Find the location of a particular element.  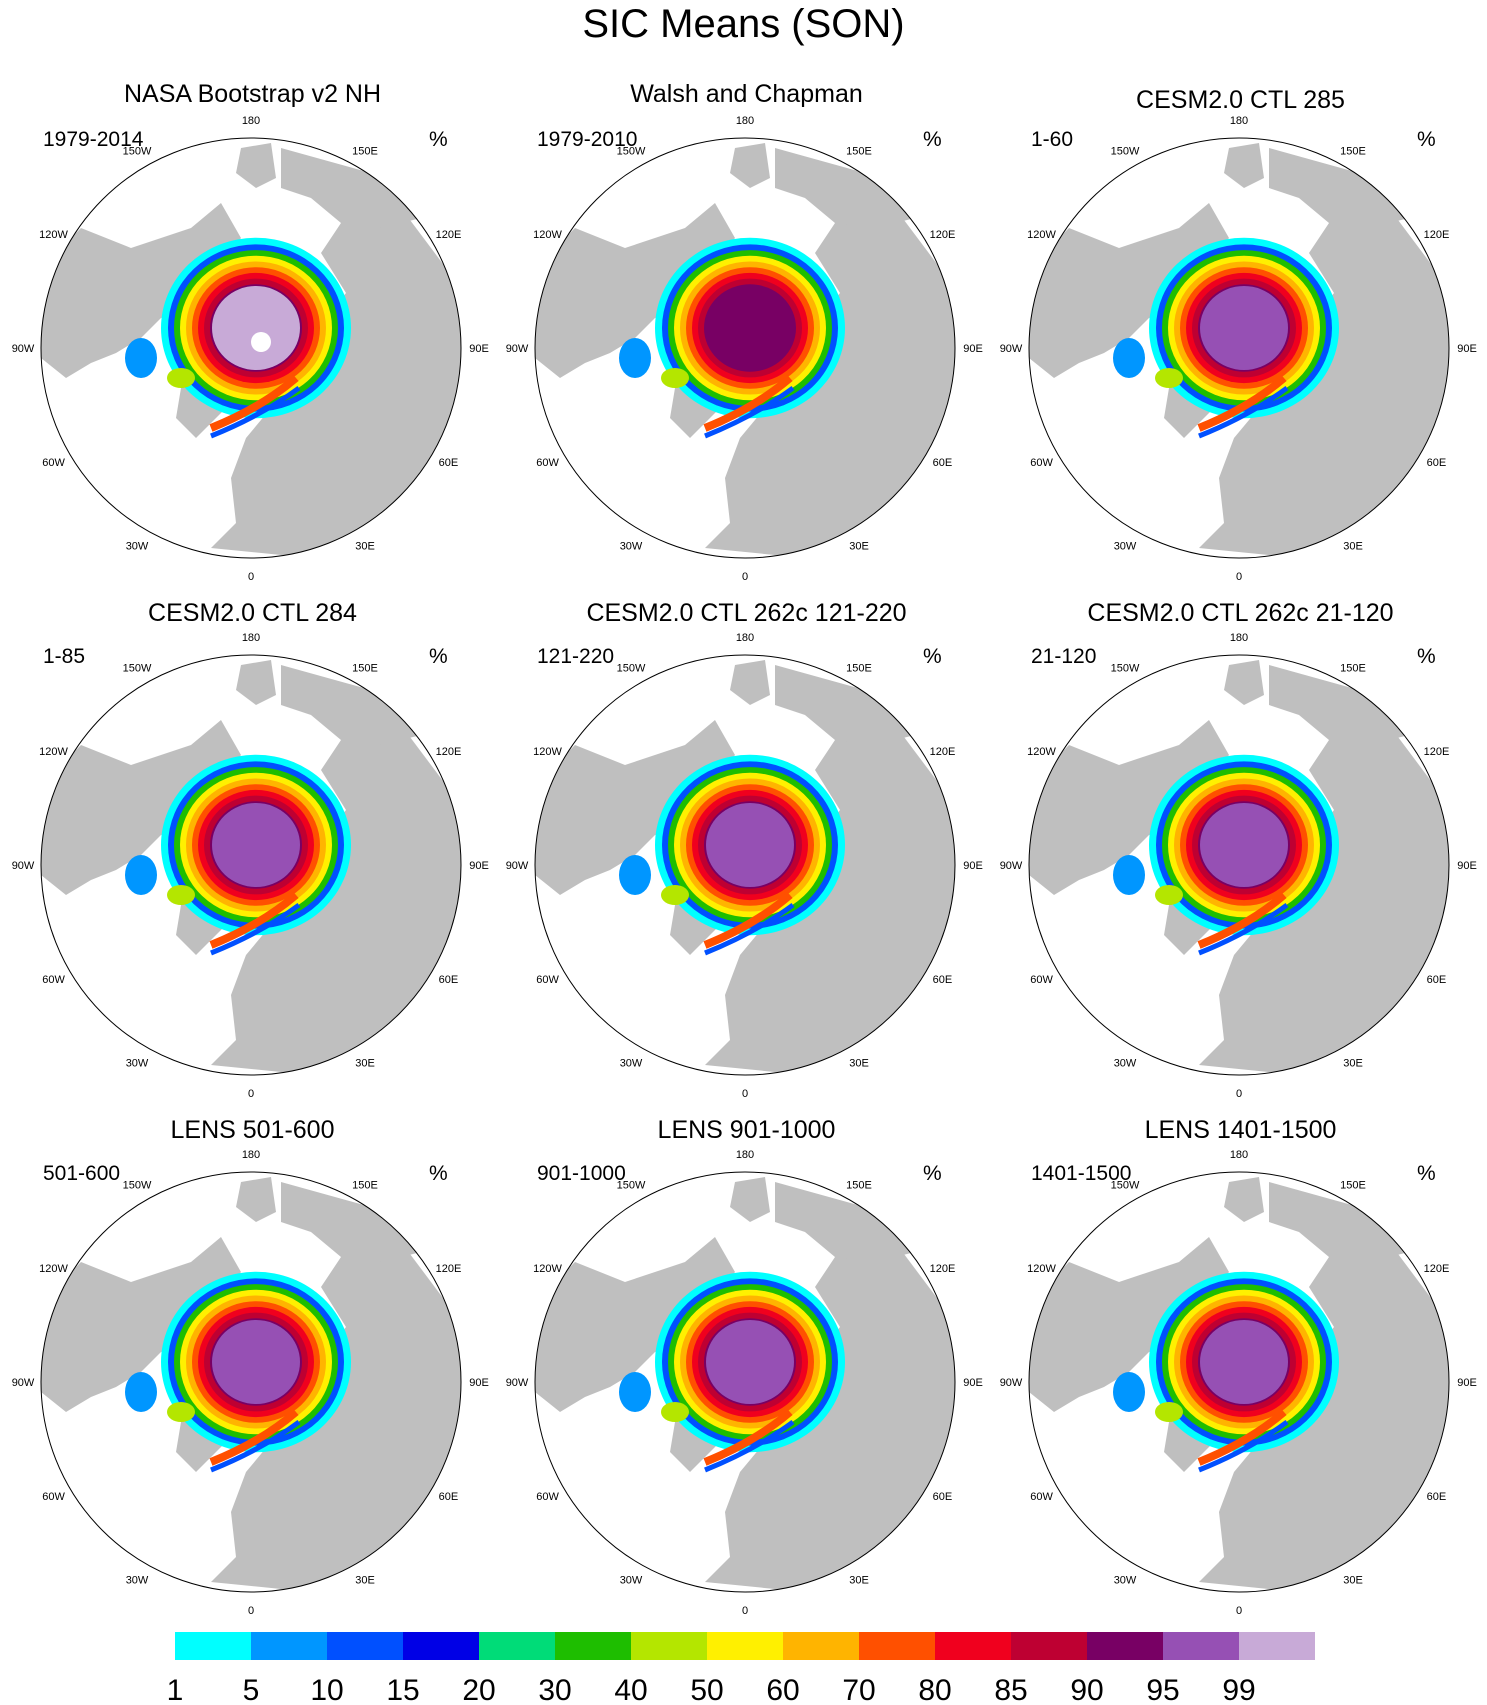

colorbar-label: 30 is located at coordinates (554, 1689).